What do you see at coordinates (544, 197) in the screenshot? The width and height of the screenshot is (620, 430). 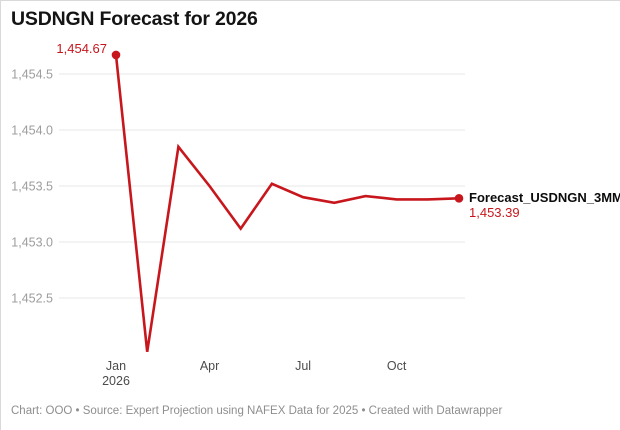 I see `series-name-label: Forecast_USDNGN_3MMA` at bounding box center [544, 197].